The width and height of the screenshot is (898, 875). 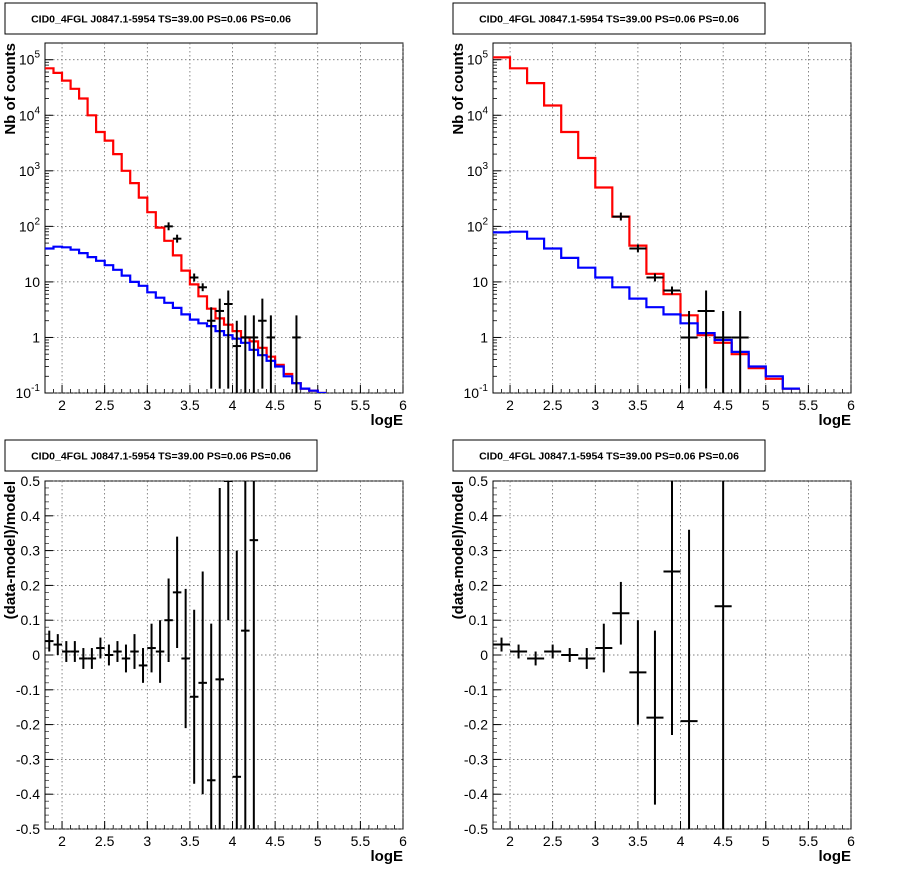 I want to click on y-tick-label: -0.1, so click(x=28, y=690).